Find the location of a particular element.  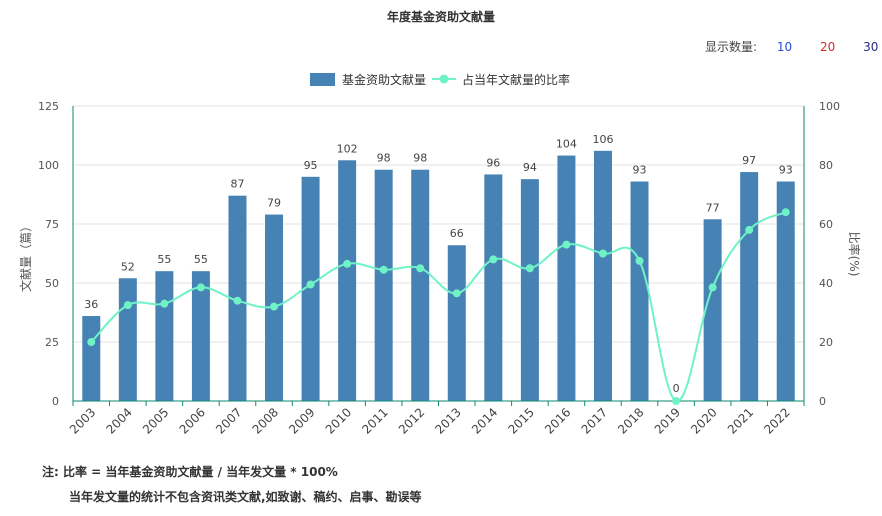

y2-axis-title: 比率(%) is located at coordinates (854, 254).